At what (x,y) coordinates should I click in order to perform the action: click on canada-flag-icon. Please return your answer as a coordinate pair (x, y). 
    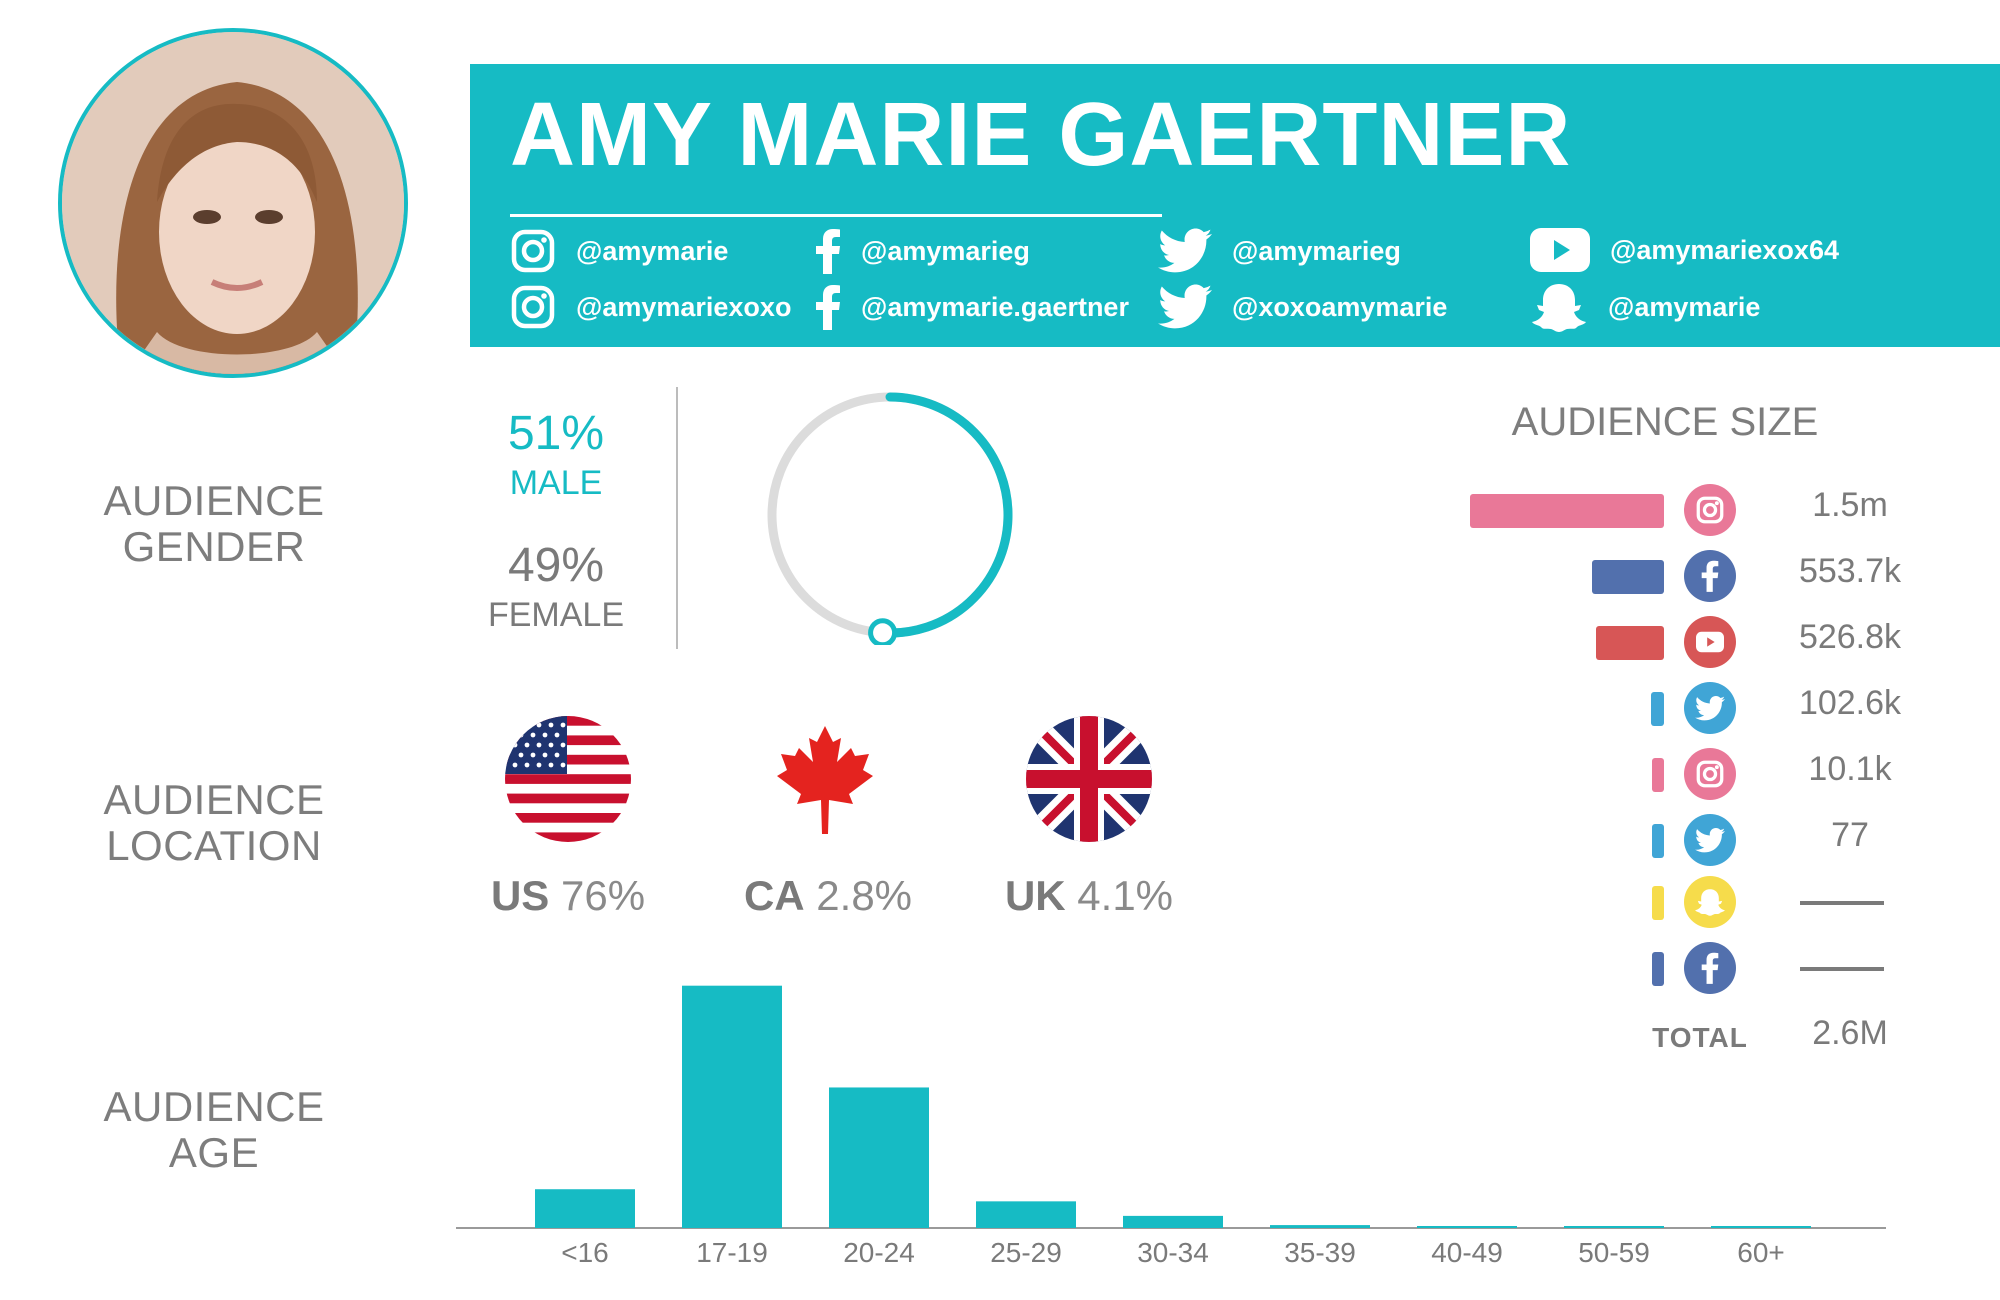
    Looking at the image, I should click on (825, 780).